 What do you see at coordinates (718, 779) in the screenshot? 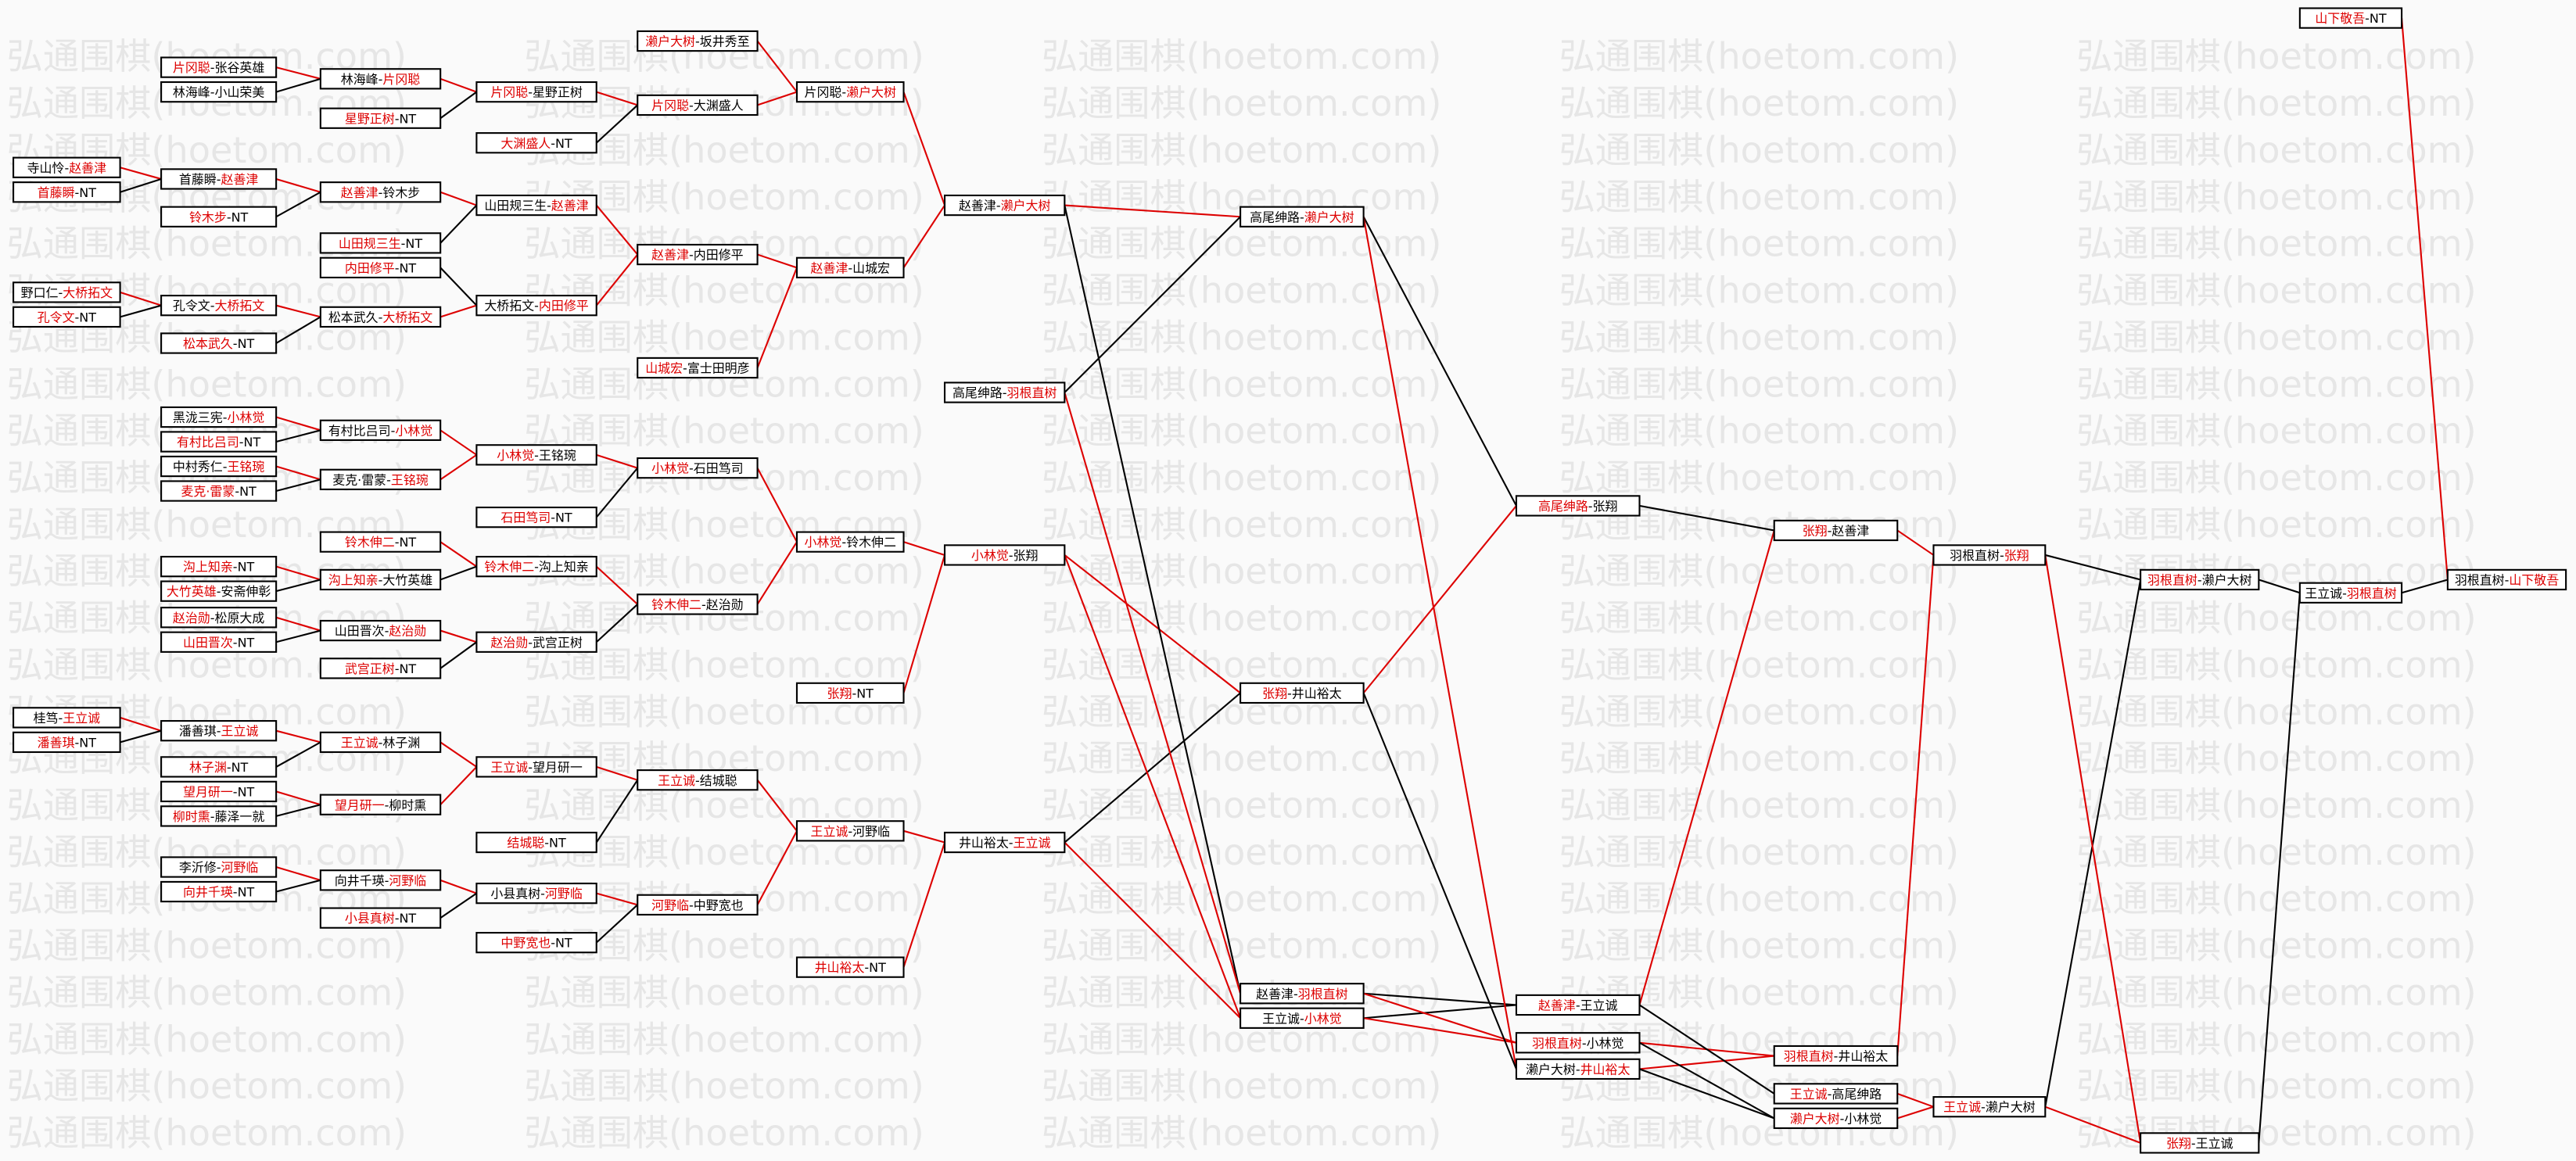
I see `player: 结城聪` at bounding box center [718, 779].